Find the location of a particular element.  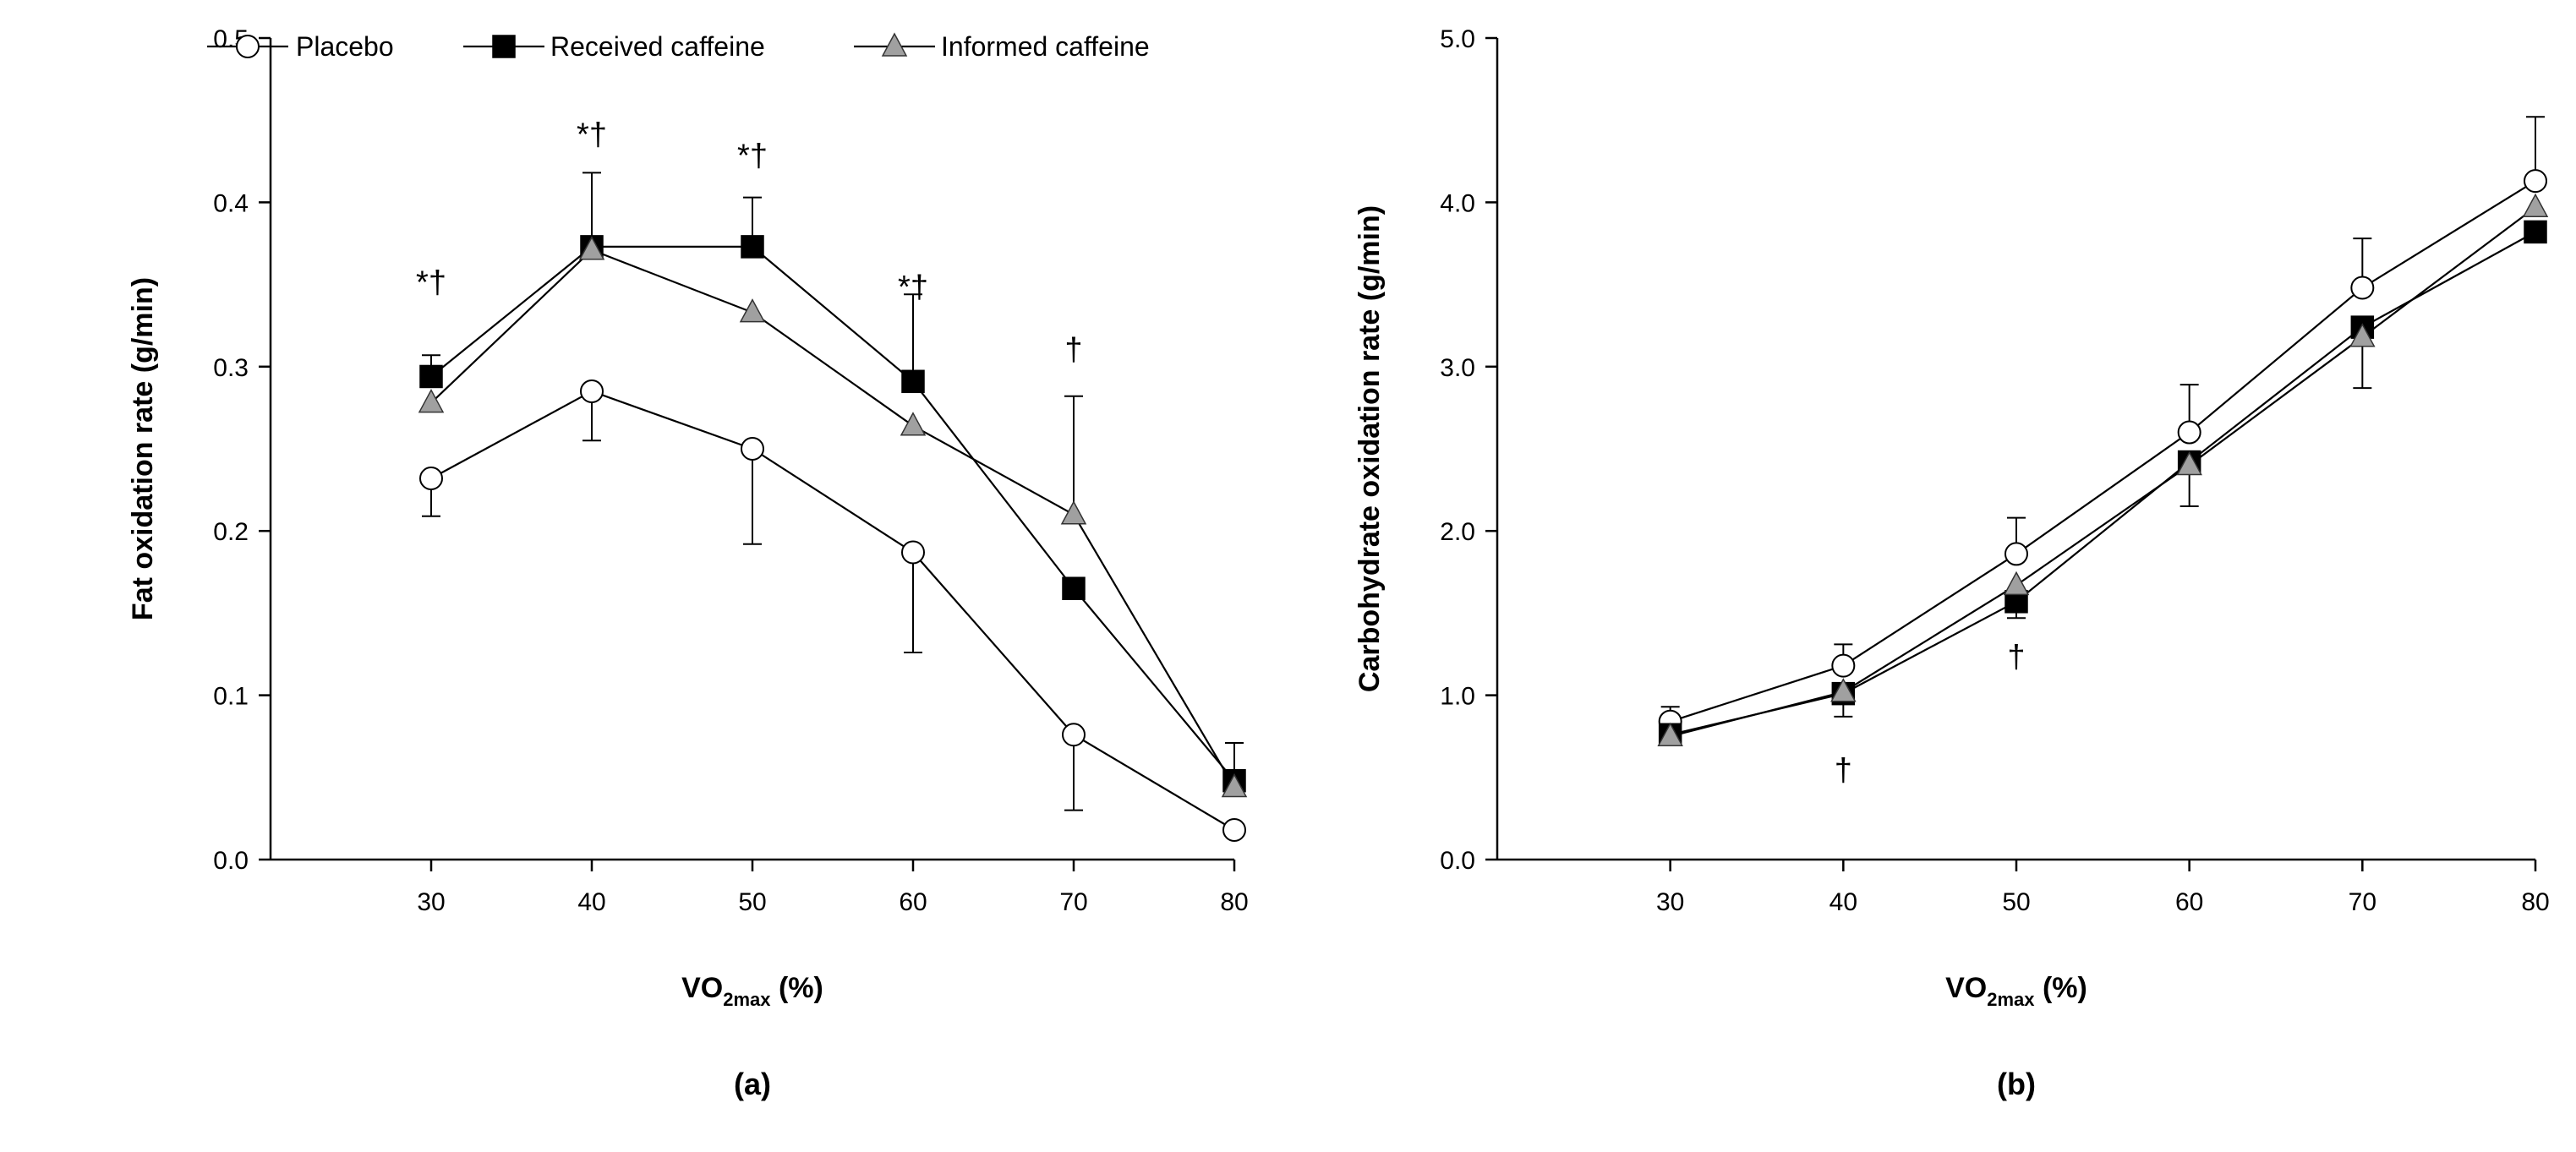

legend-label: Placebo is located at coordinates (345, 46).